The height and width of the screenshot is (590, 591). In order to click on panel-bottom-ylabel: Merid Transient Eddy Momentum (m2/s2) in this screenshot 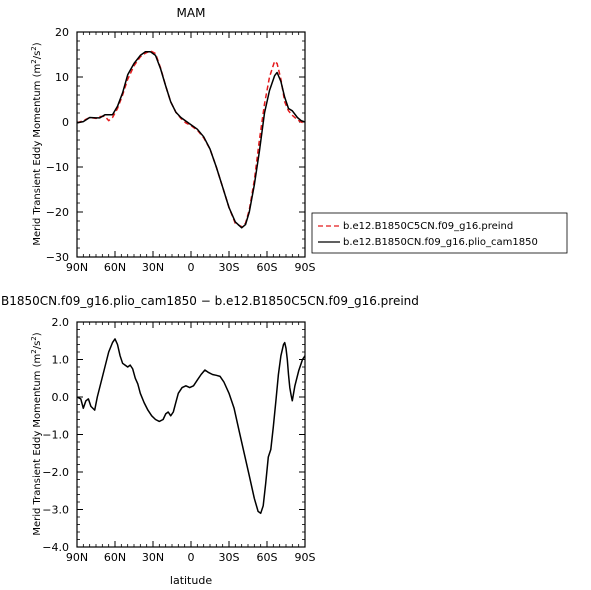, I will do `click(36, 433)`.